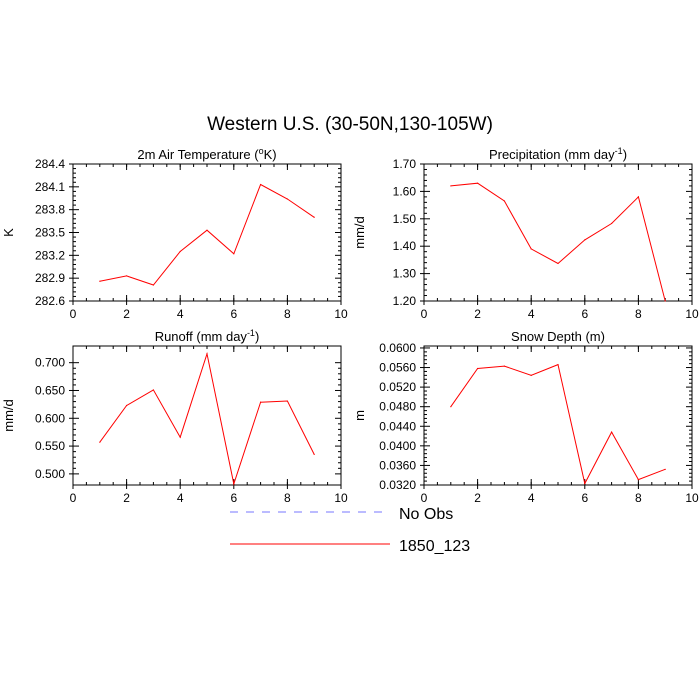 The height and width of the screenshot is (700, 700). What do you see at coordinates (426, 514) in the screenshot?
I see `legend-no-obs-label: No Obs` at bounding box center [426, 514].